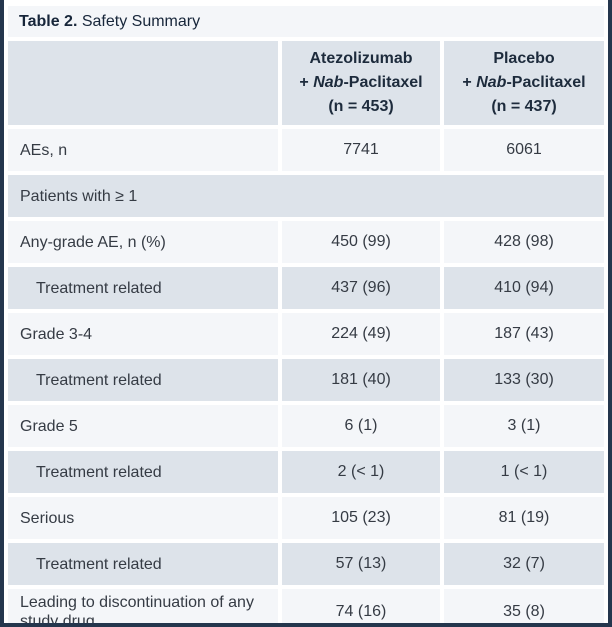 The width and height of the screenshot is (612, 627). I want to click on column-header-line: Placebo, so click(524, 59).